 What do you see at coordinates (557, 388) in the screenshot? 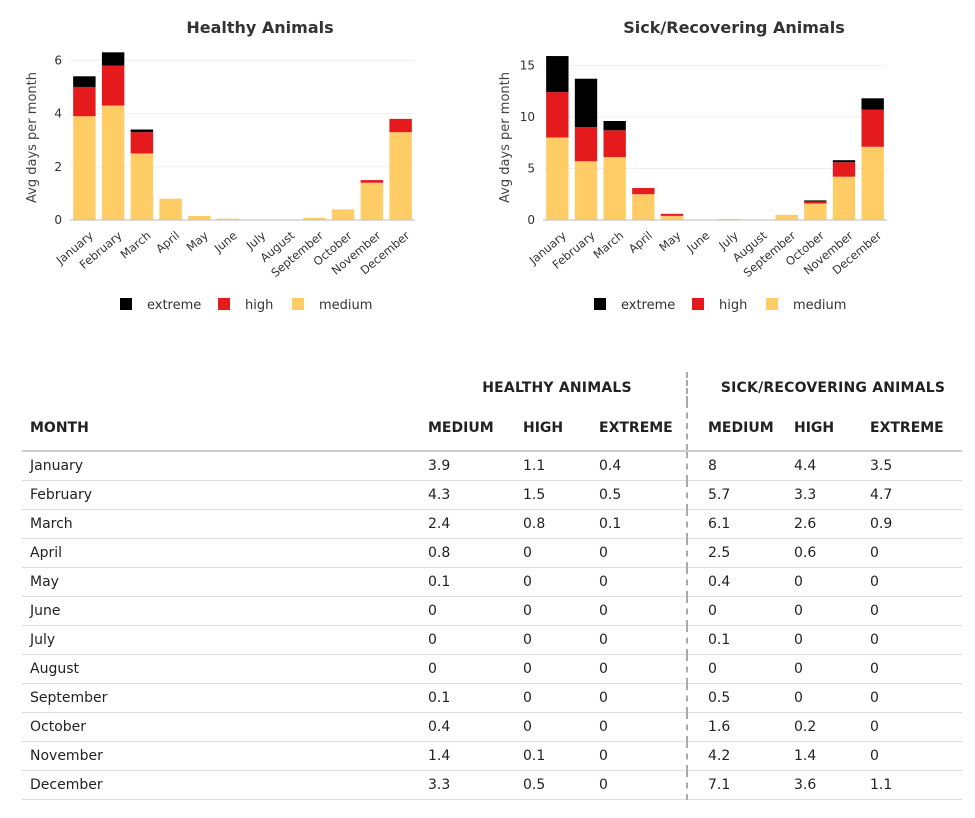
I see `group-header-healthy: HEALTHY ANIMALS` at bounding box center [557, 388].